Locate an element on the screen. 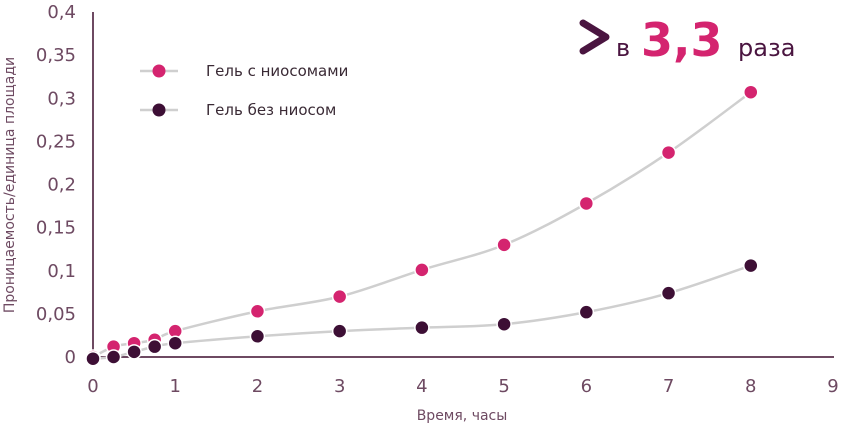 This screenshot has width=852, height=426. x-tick-label: 4 is located at coordinates (421, 386).